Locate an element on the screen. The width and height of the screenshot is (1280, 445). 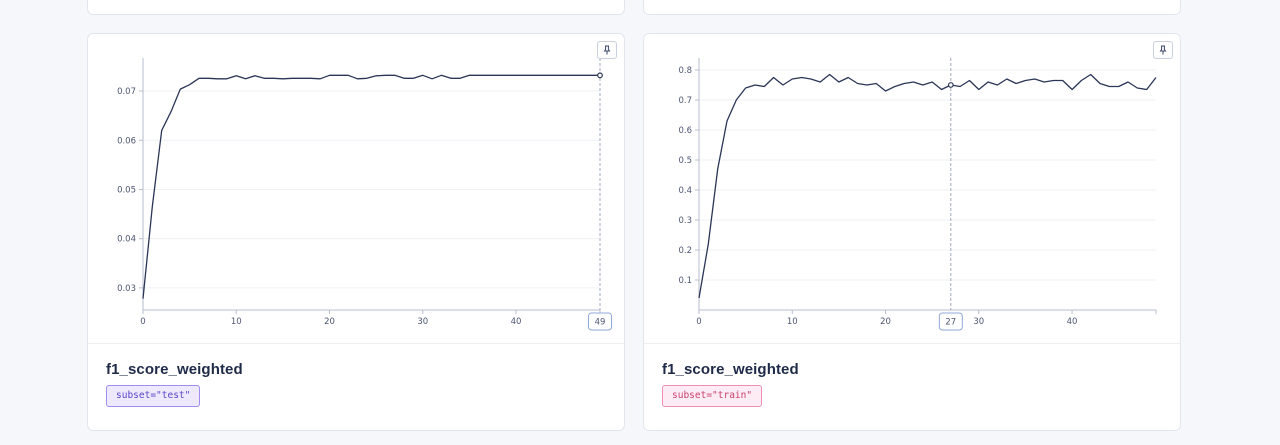
y-tick-label: 0.3 is located at coordinates (685, 221).